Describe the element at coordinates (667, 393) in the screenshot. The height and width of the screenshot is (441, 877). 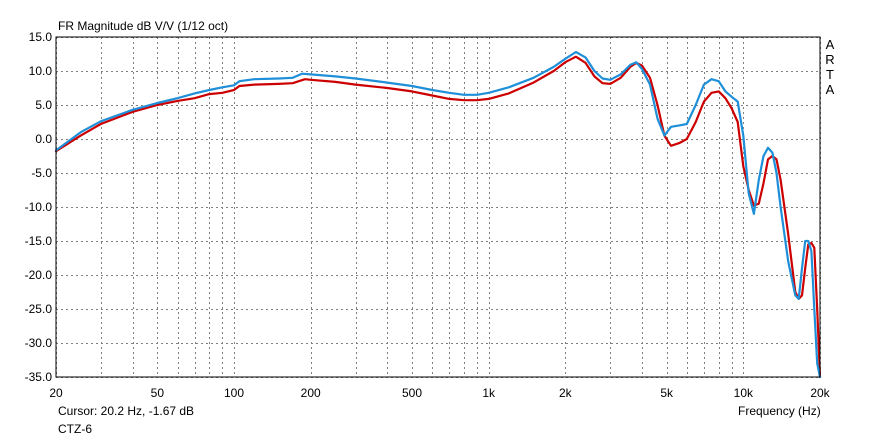
I see `x-tick-label: 5k` at that location.